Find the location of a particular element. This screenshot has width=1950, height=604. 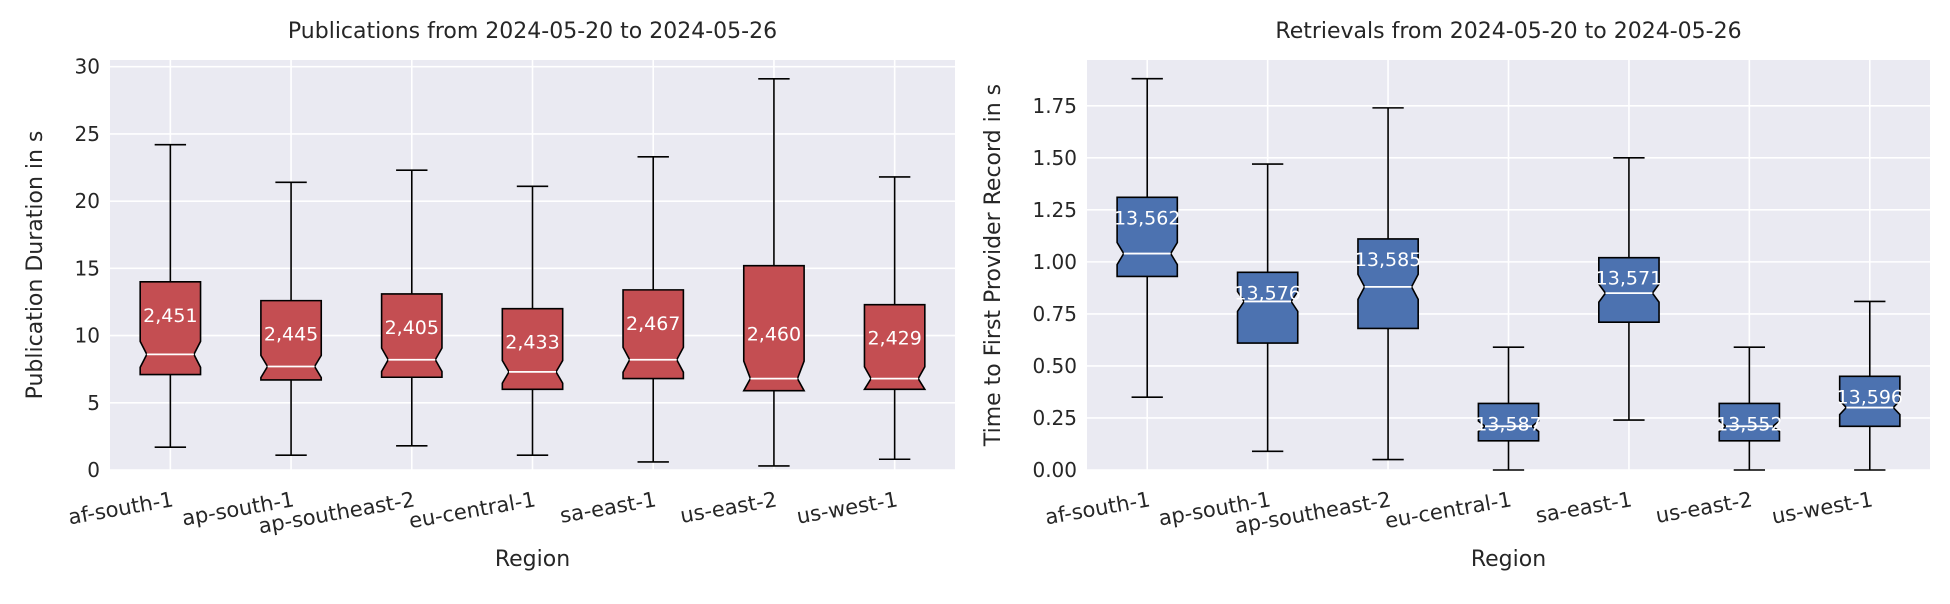

count-label: 2,429 is located at coordinates (894, 339).